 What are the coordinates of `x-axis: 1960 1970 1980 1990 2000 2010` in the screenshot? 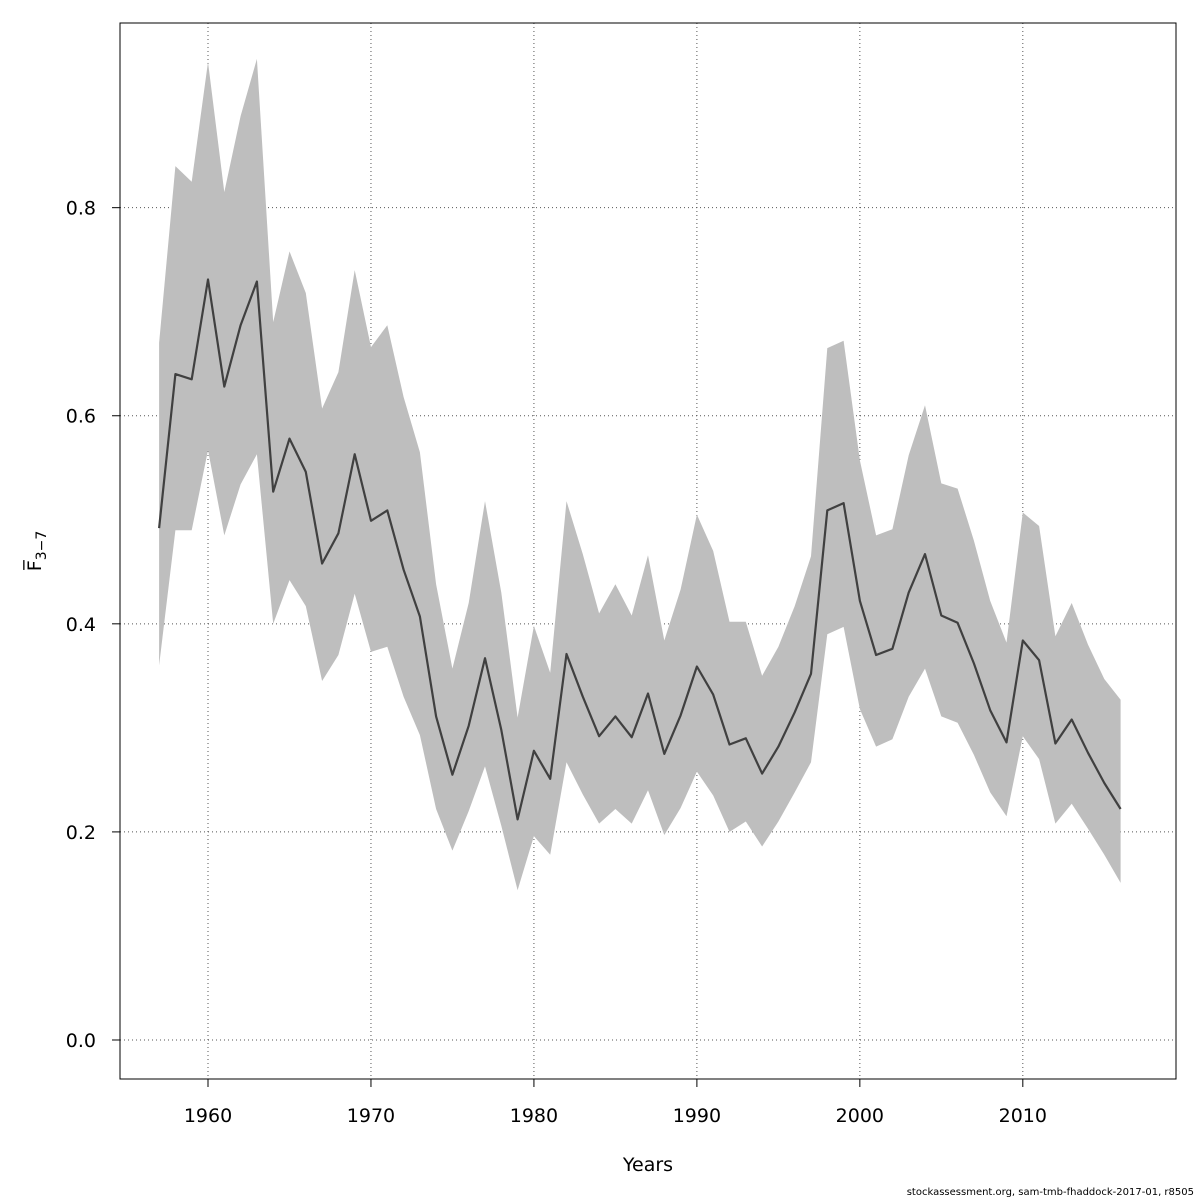 It's located at (615, 1103).